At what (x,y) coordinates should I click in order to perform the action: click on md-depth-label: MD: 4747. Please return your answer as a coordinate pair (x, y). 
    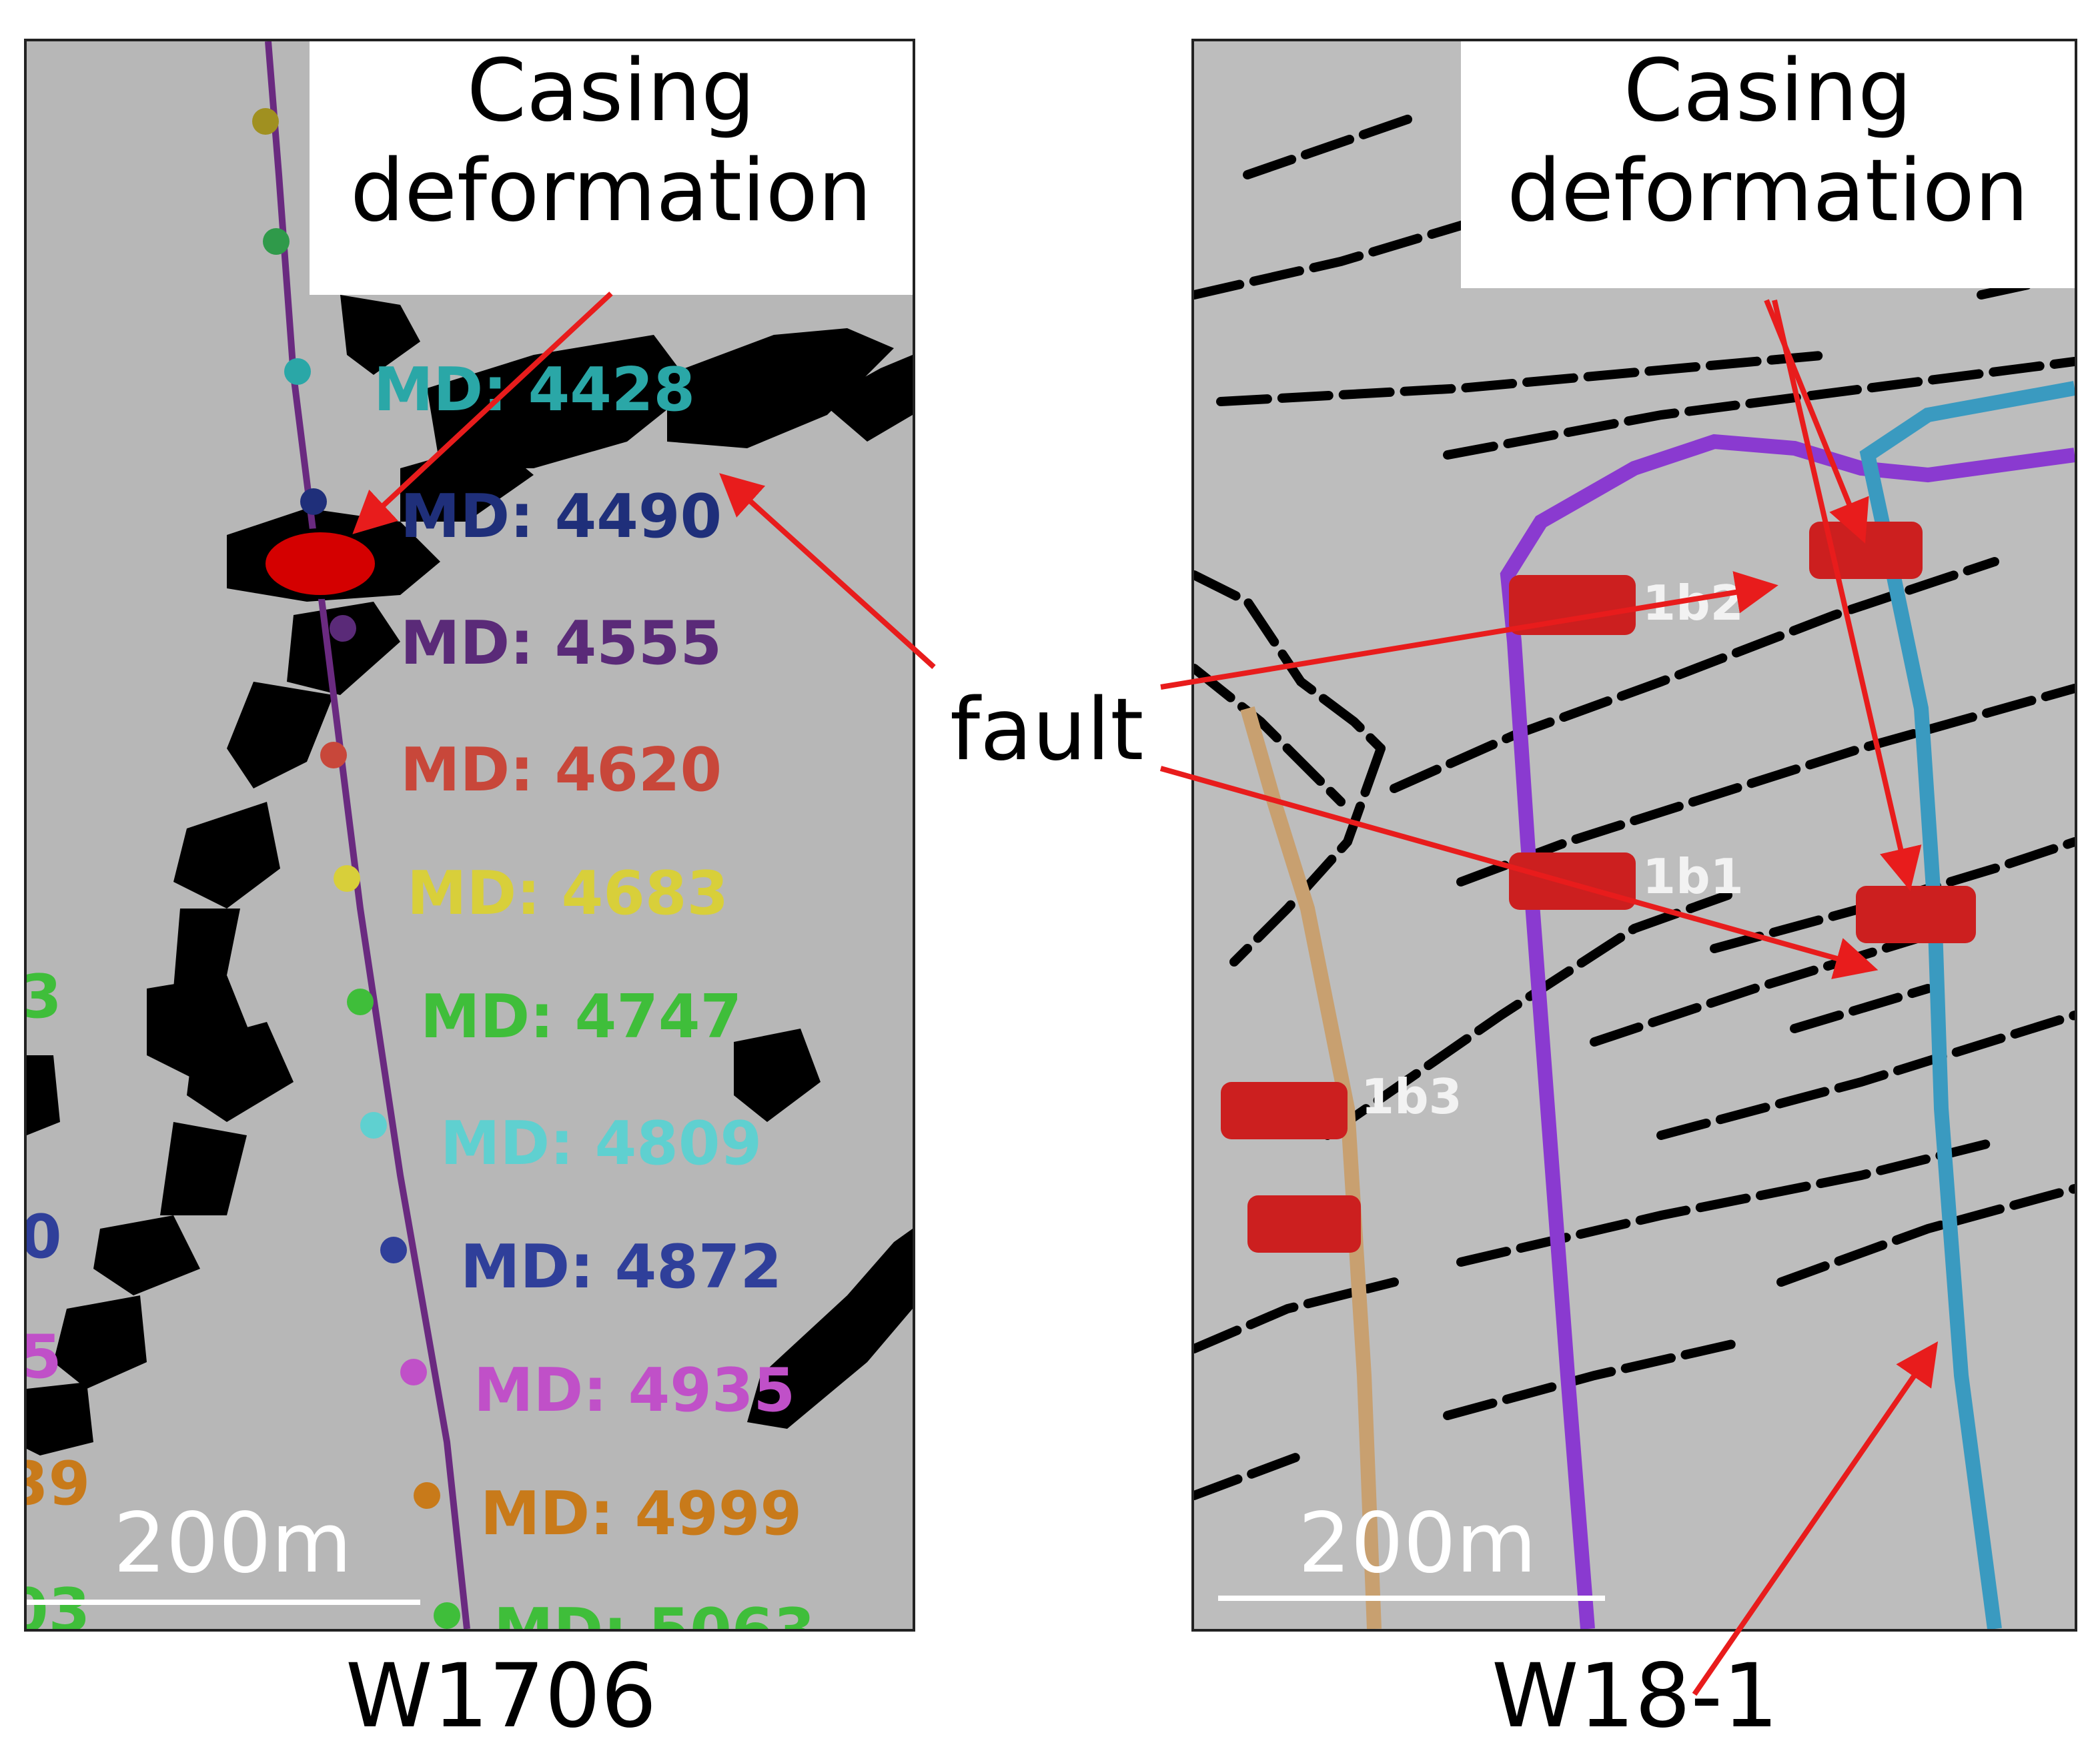
    Looking at the image, I should click on (581, 1017).